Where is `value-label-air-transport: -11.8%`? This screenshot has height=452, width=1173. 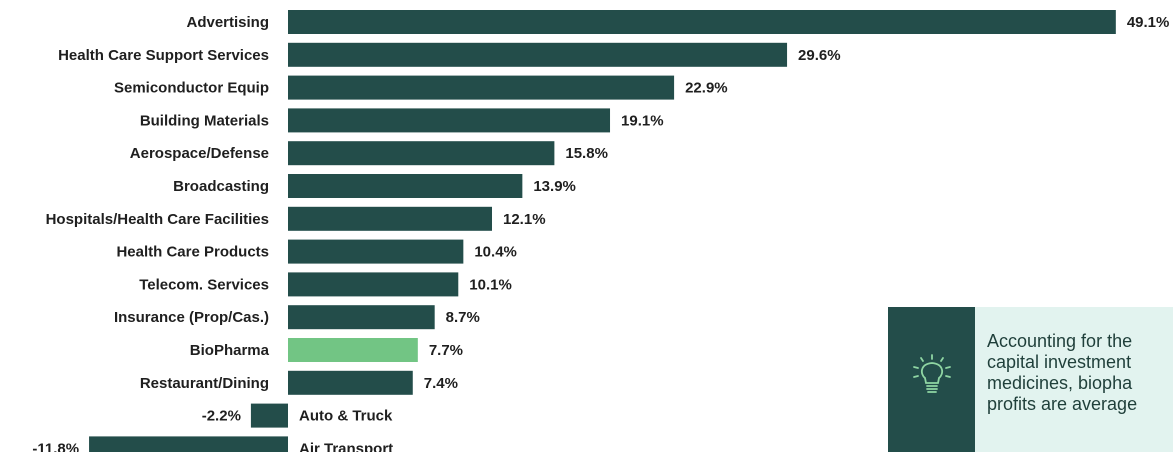 value-label-air-transport: -11.8% is located at coordinates (55, 446).